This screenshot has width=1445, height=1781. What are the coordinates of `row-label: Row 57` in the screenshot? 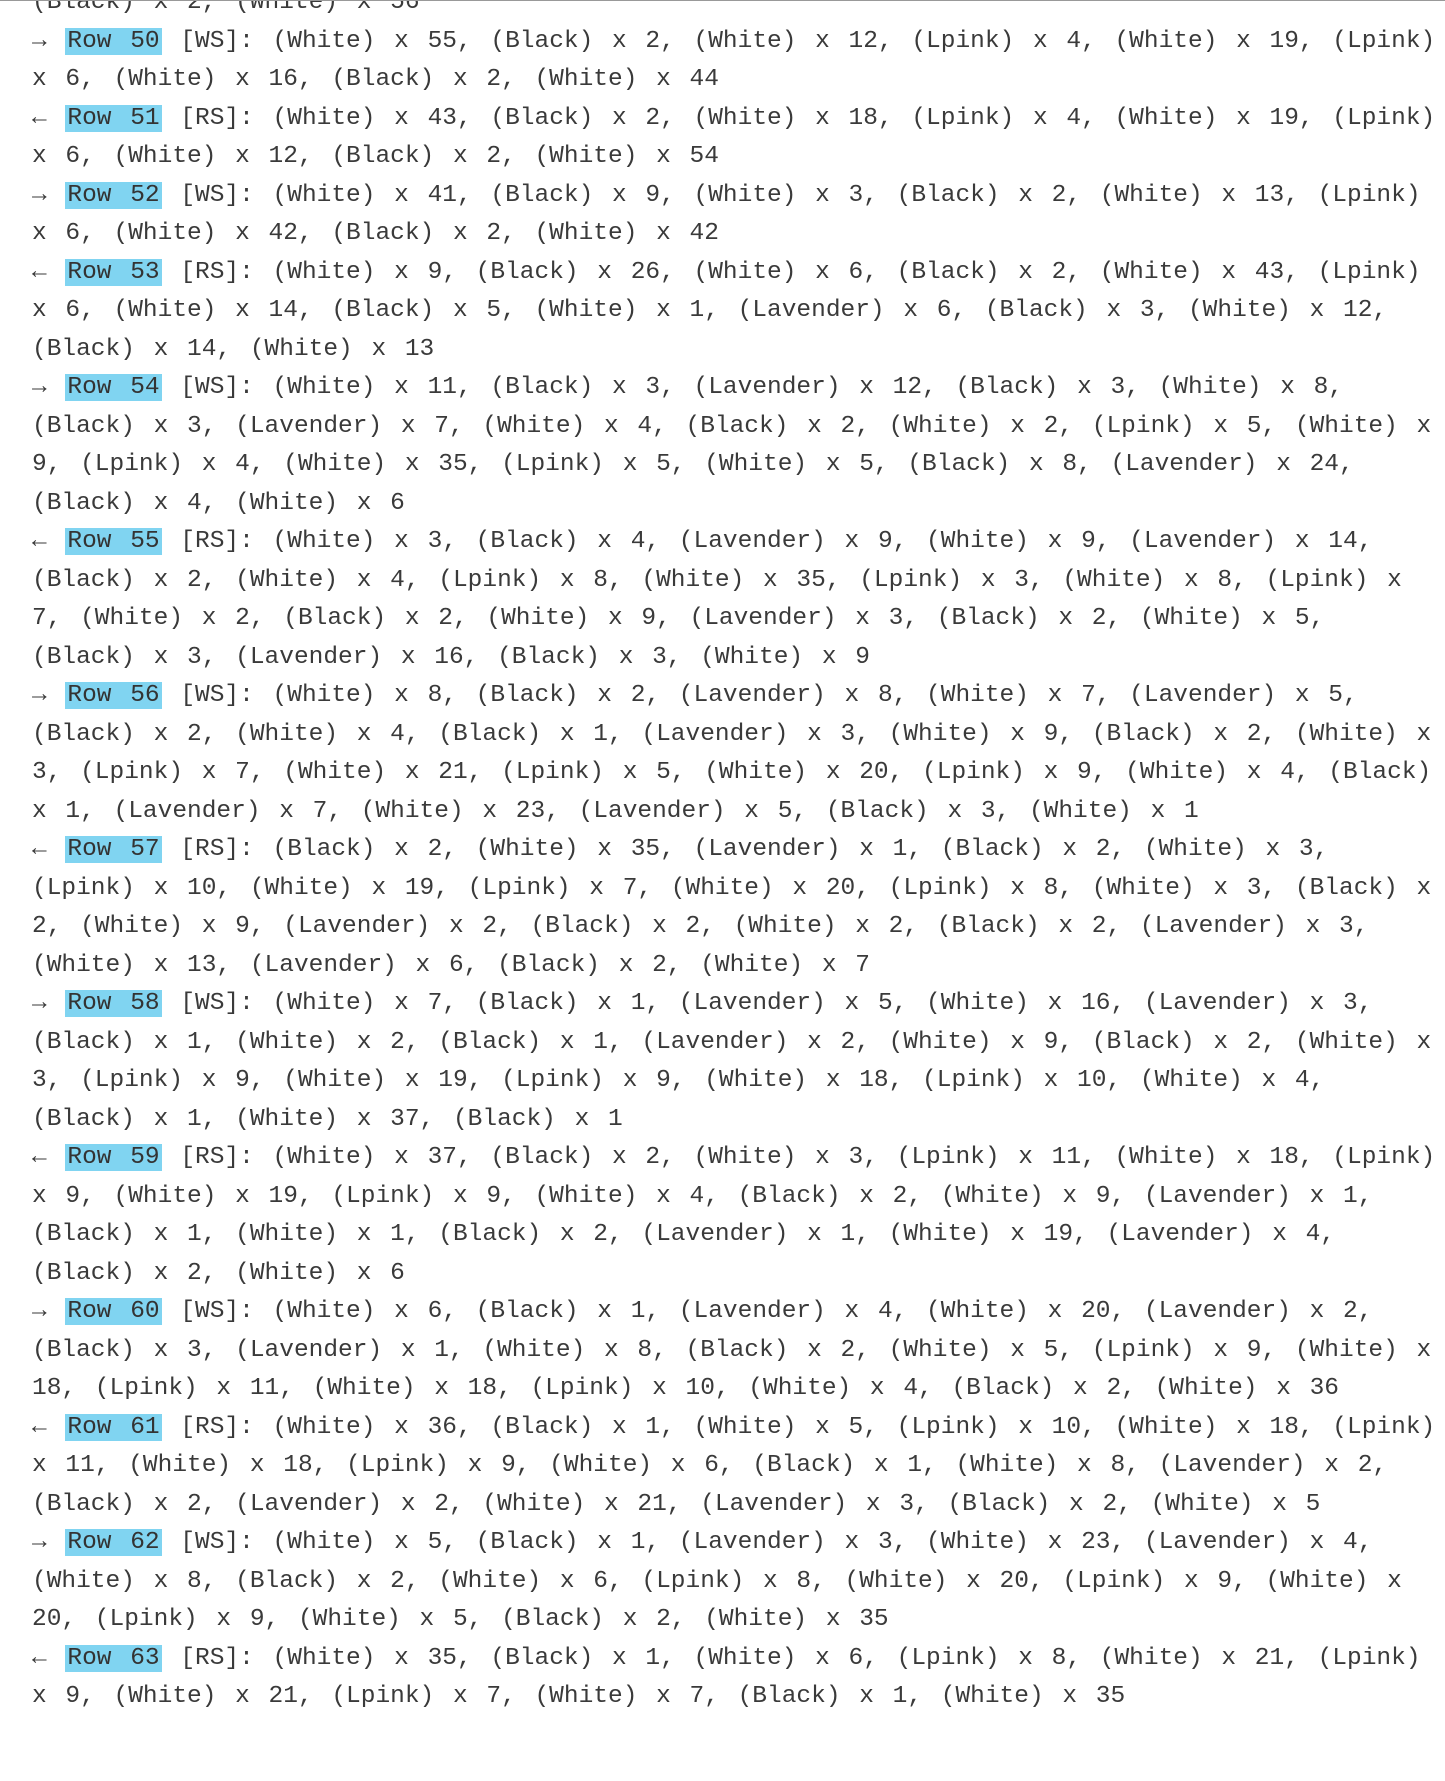 It's located at (113, 849).